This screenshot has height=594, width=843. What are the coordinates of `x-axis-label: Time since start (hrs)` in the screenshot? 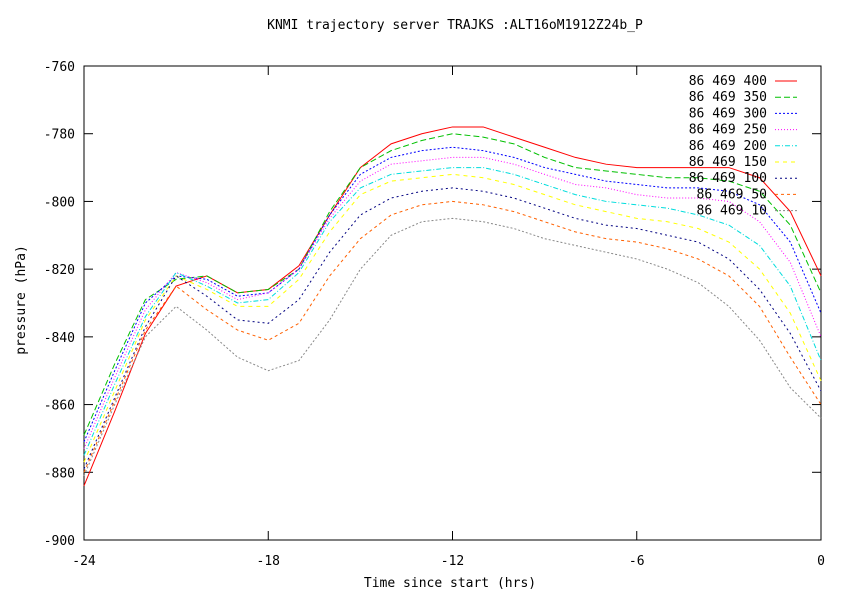 It's located at (450, 583).